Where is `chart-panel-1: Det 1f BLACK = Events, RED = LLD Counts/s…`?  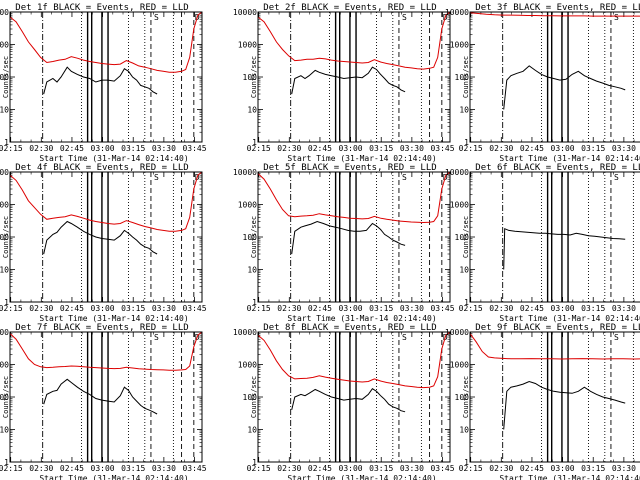
chart-panel-1: Det 1f BLACK = Events, RED = LLD Counts/s… is located at coordinates (103, 83).